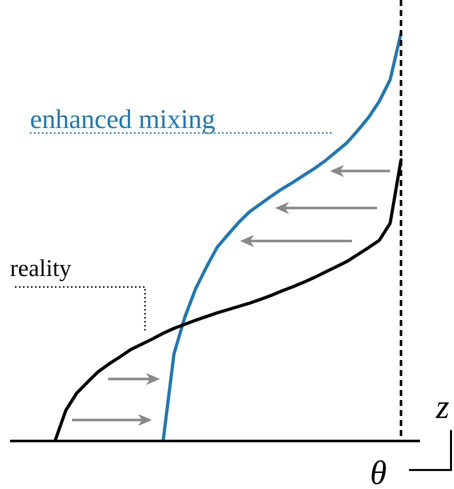  I want to click on y-axis-title: z, so click(442, 407).